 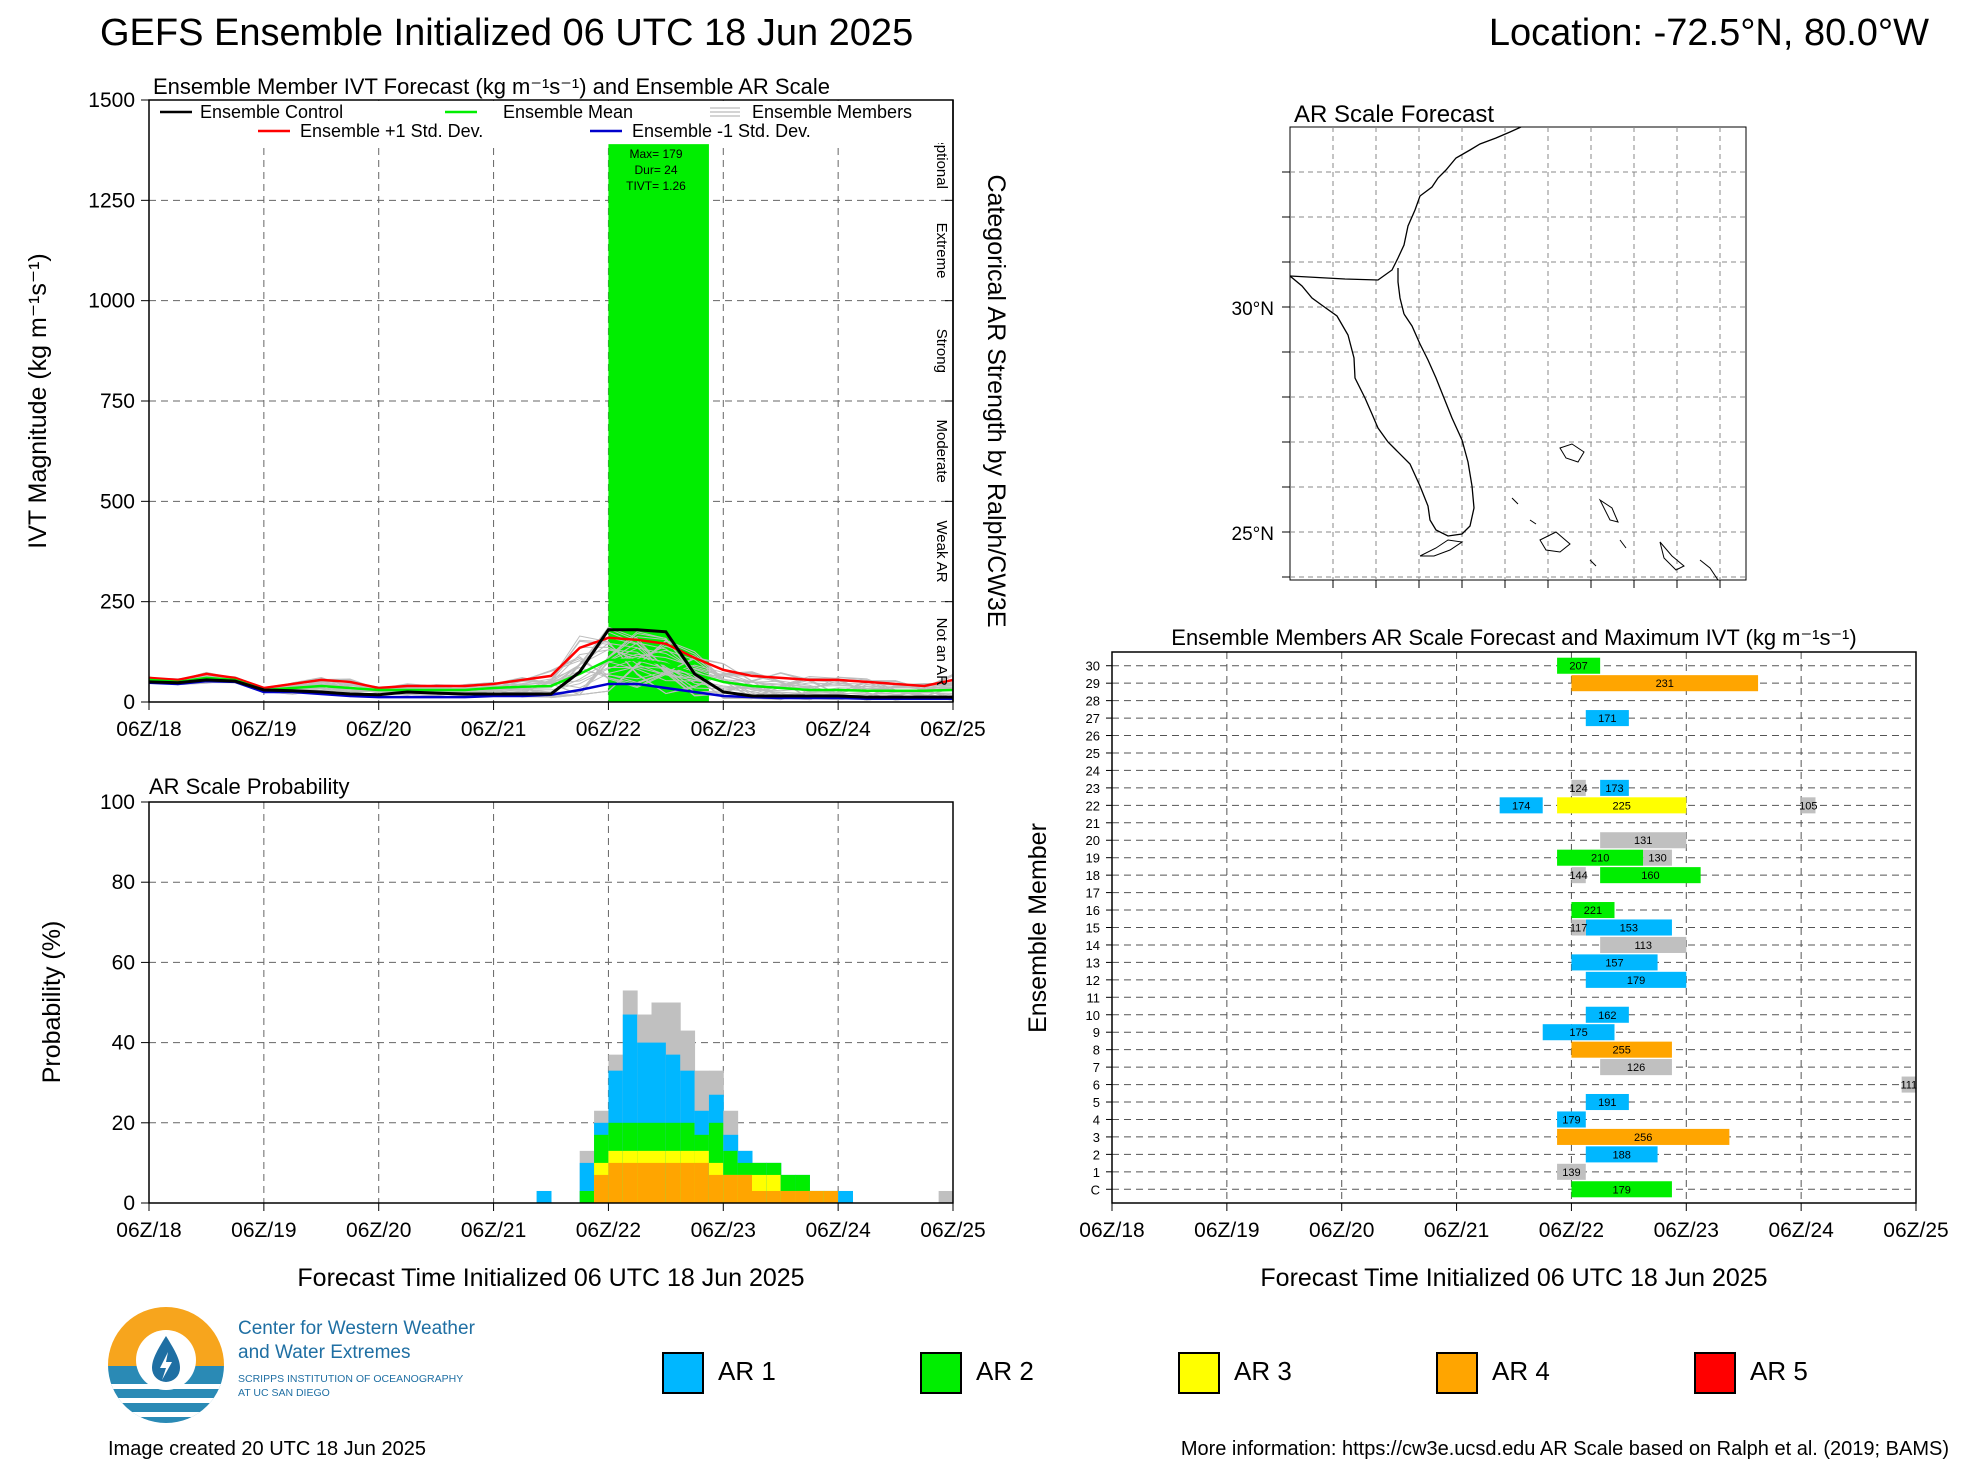 I want to click on map-title: AR Scale Forecast, so click(x=1394, y=114).